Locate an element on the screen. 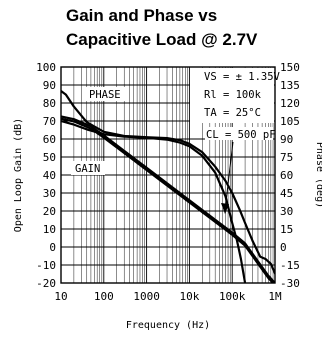 The width and height of the screenshot is (322, 337). left-tick-label: 60 is located at coordinates (49, 139).